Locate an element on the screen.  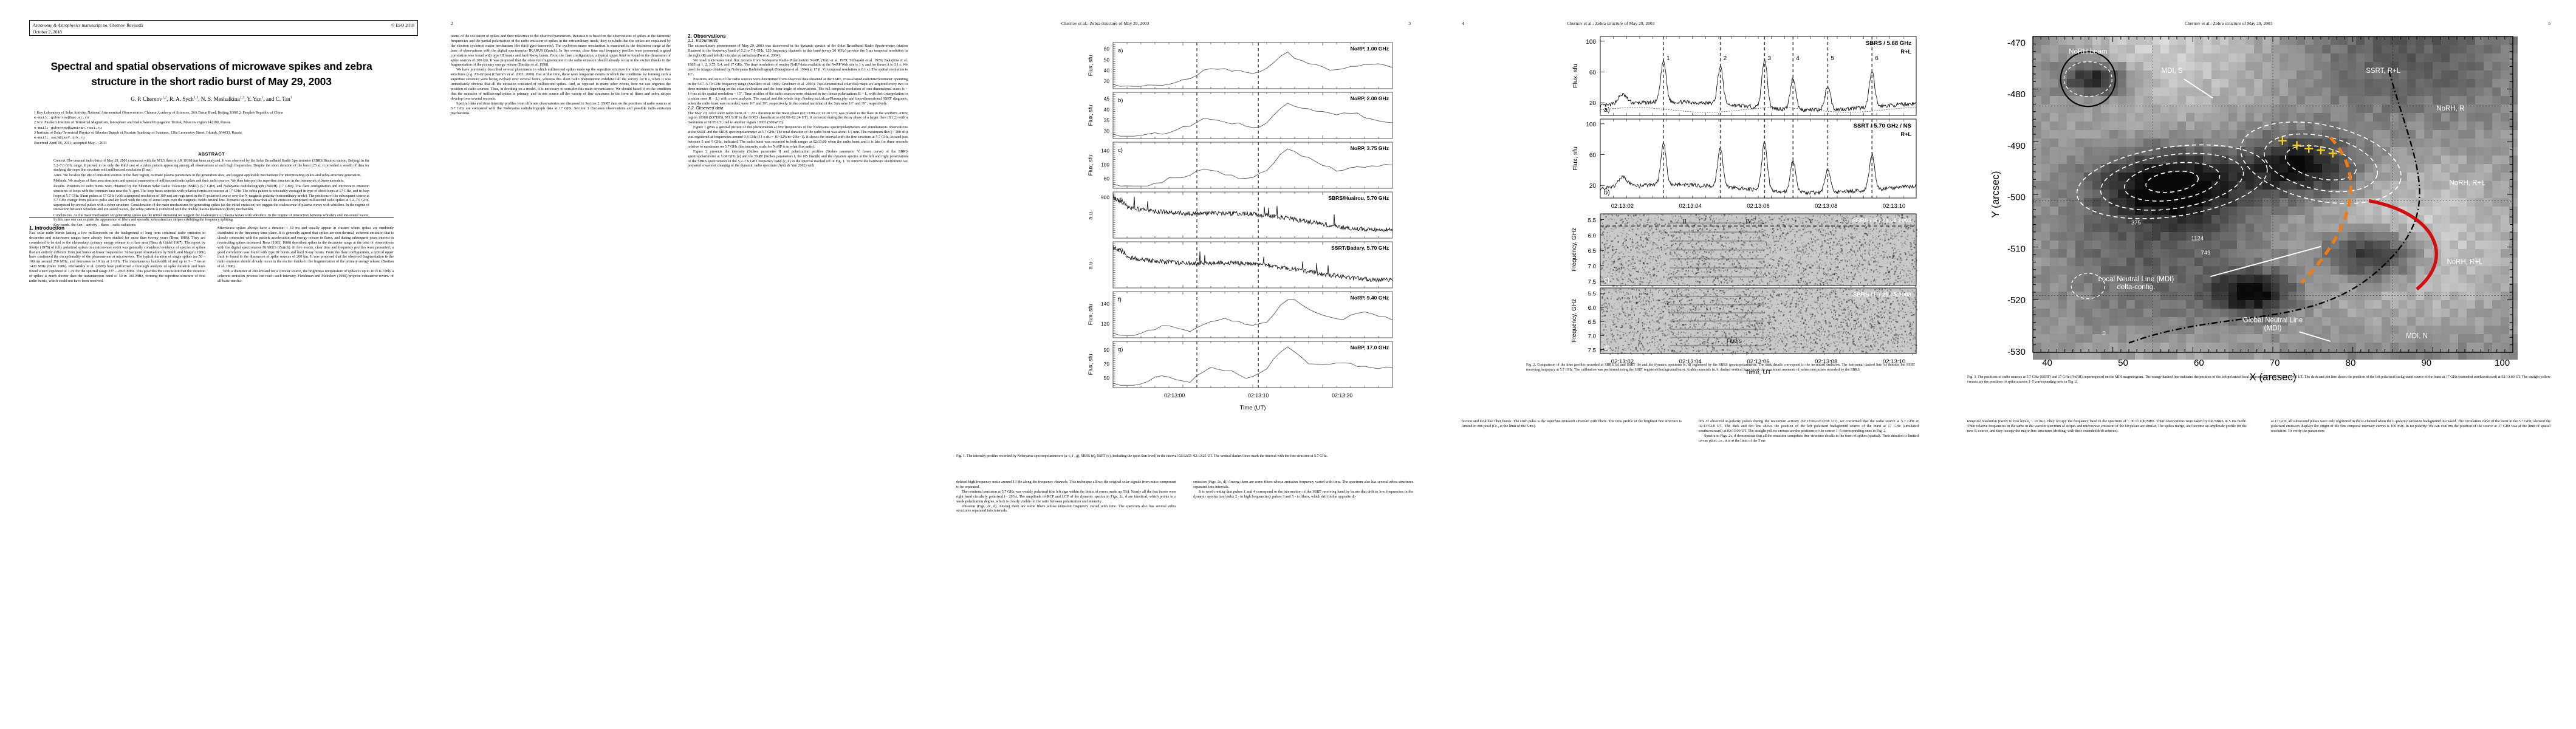
manuscript-no: manuscript no. Chernov˙Revised5 is located at coordinates (112, 25).